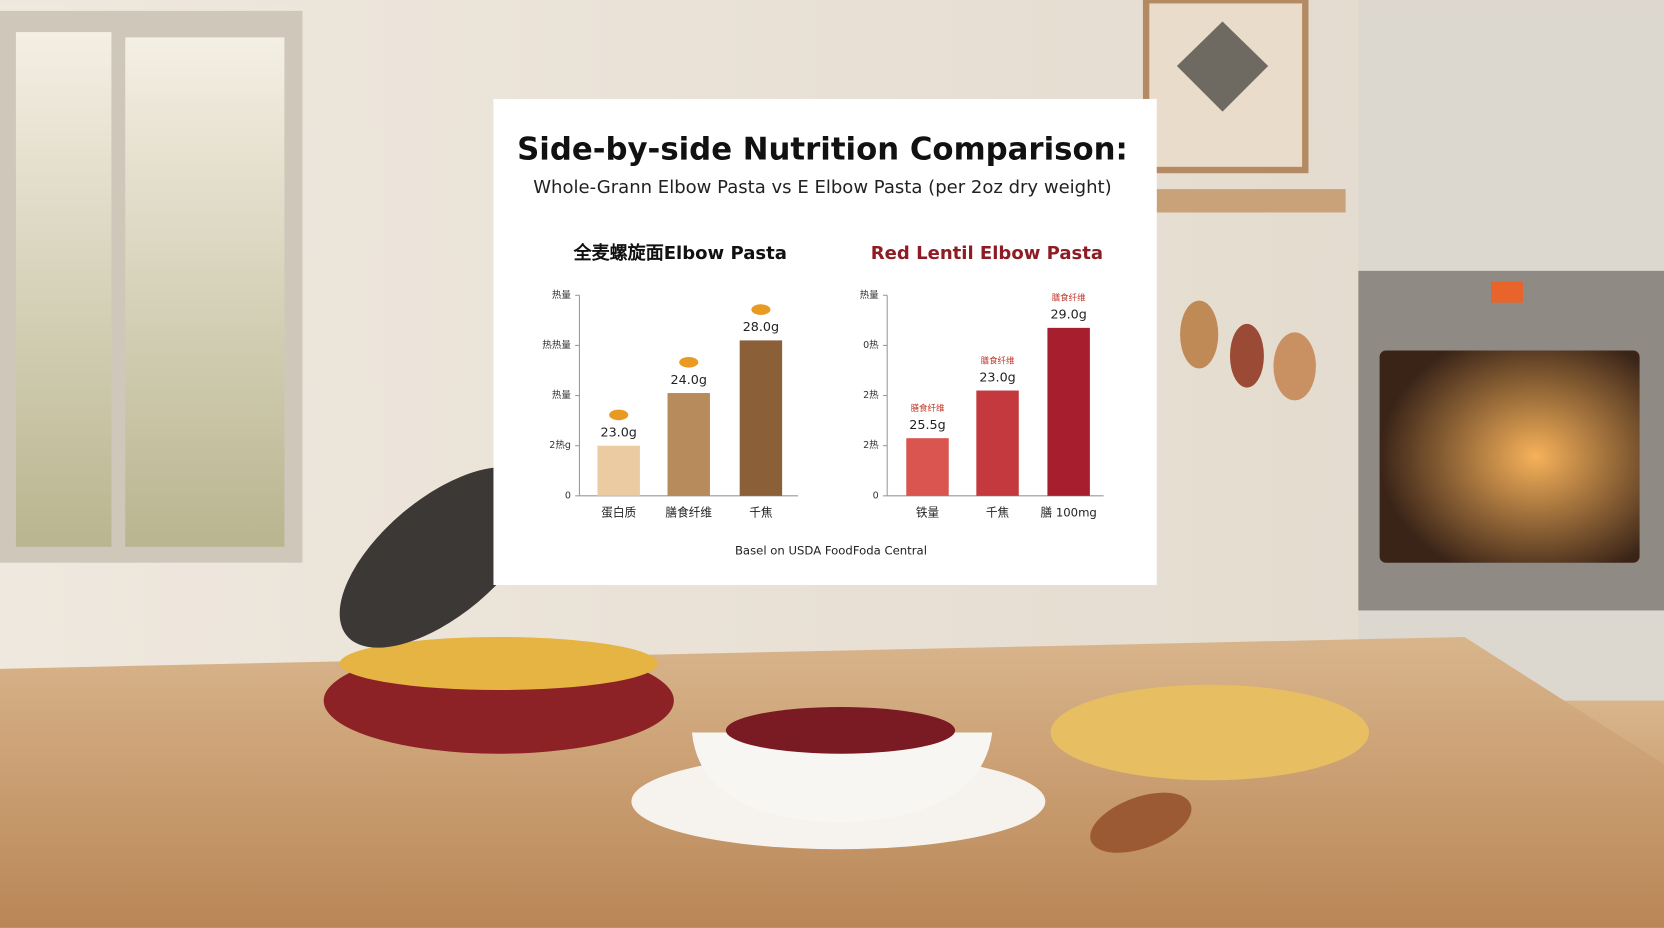 This screenshot has height=928, width=1664. Describe the element at coordinates (840, 730) in the screenshot. I see `beans` at that location.